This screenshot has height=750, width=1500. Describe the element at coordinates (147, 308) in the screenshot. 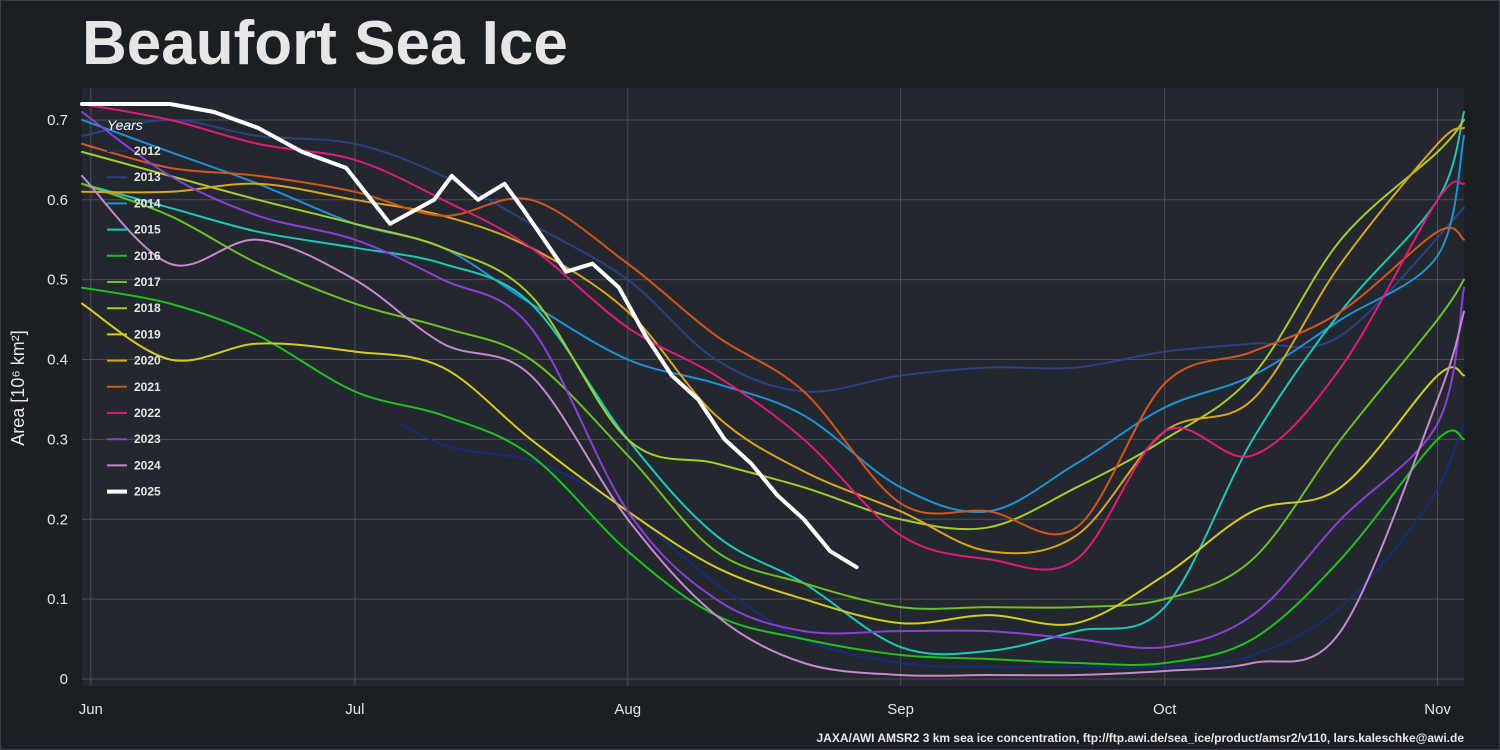

I see `legend-entry-2018: 2018` at that location.